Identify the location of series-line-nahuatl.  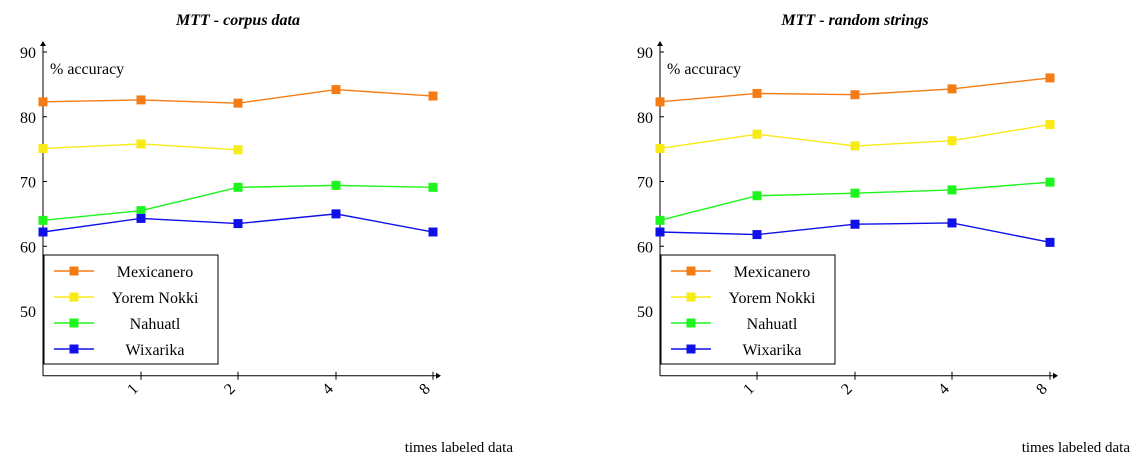
(855, 201).